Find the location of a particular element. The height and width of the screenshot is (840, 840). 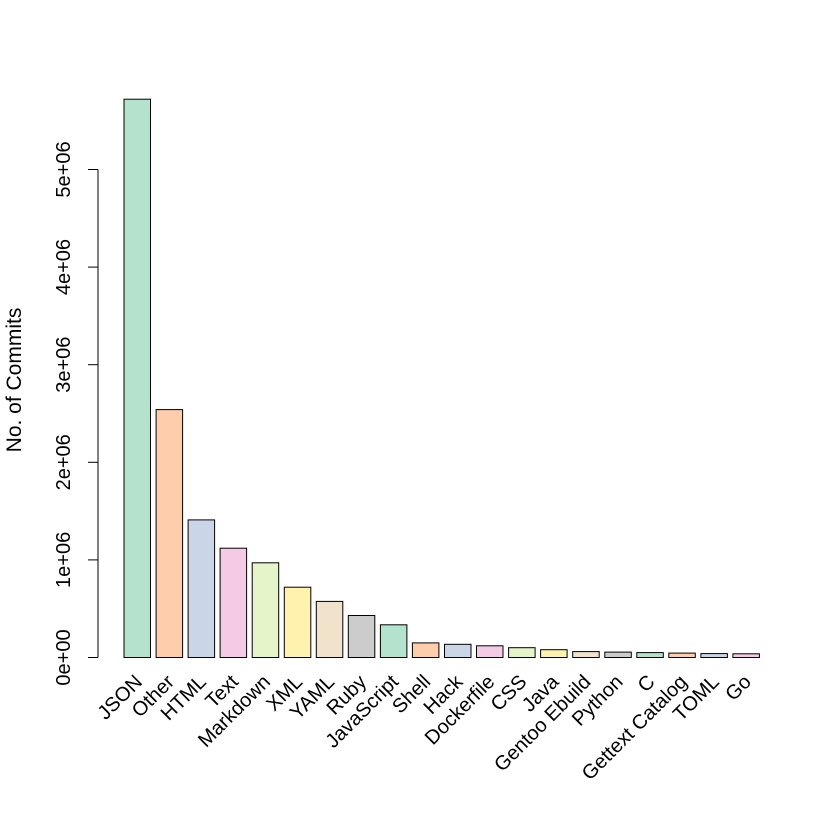

bar-c is located at coordinates (650, 655).